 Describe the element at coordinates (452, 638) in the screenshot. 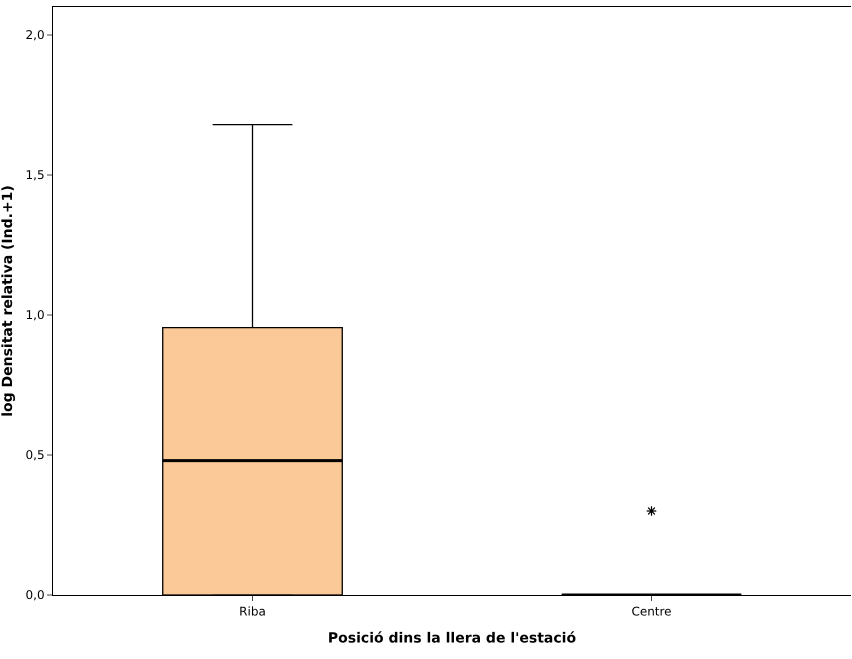

I see `x-axis-title: Posició dins la llera de l'estació` at that location.